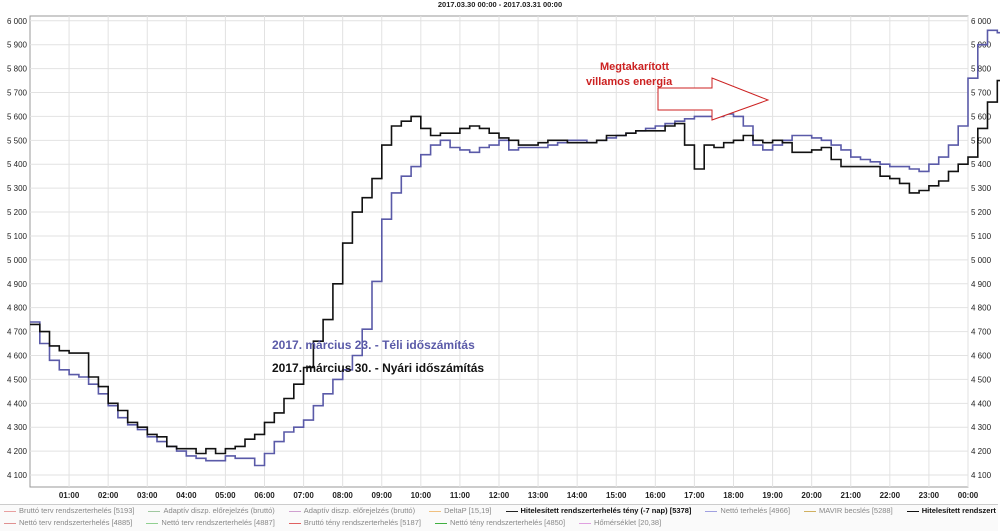 The height and width of the screenshot is (532, 1000). Describe the element at coordinates (460, 495) in the screenshot. I see `x-tick-label: 11:00` at that location.